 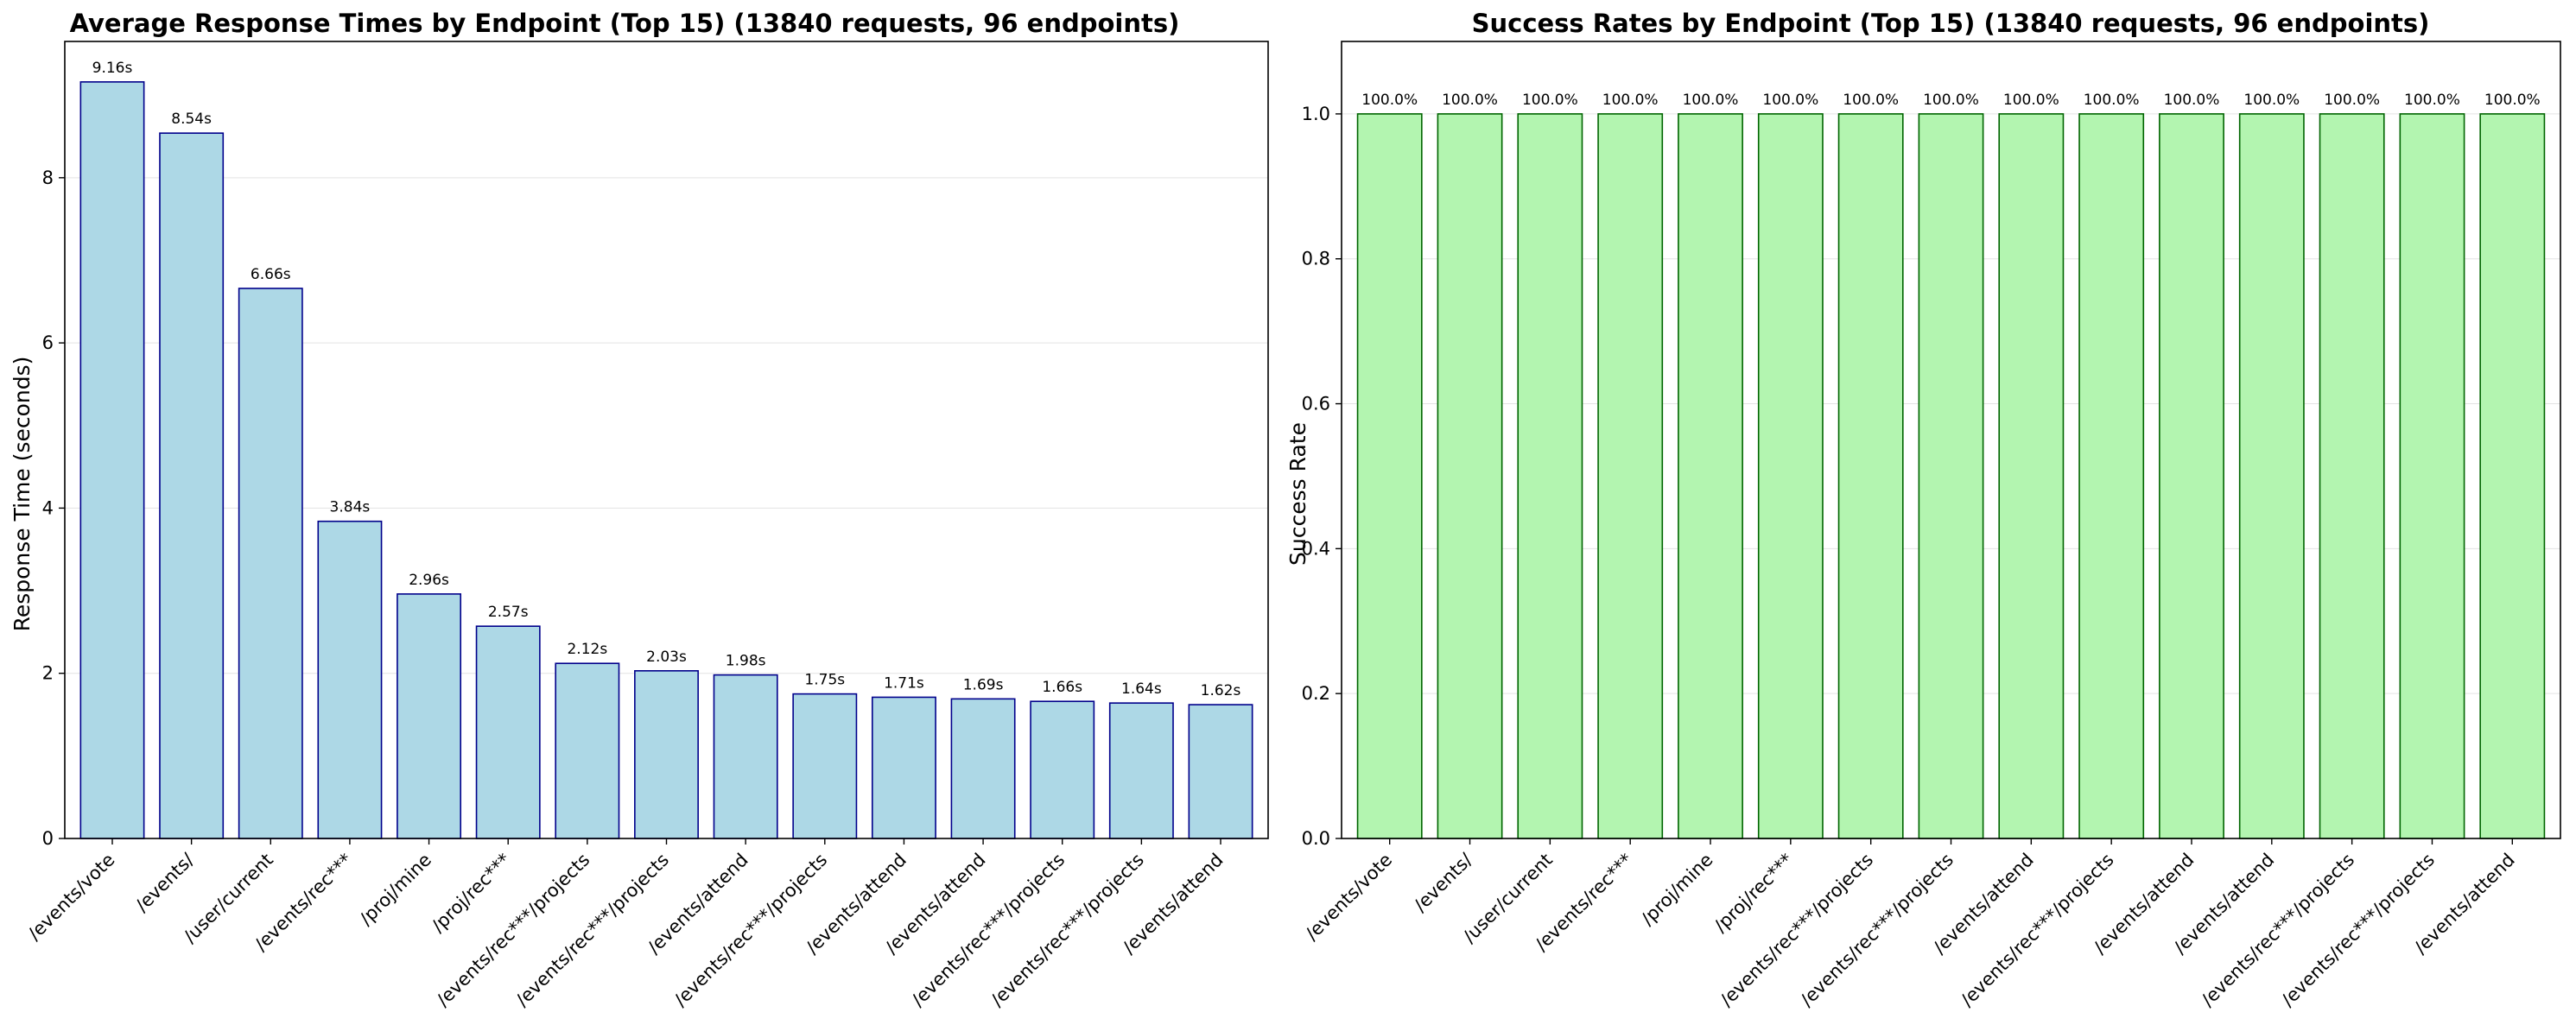 I want to click on y-tick-label: 0.0, so click(x=1316, y=838).